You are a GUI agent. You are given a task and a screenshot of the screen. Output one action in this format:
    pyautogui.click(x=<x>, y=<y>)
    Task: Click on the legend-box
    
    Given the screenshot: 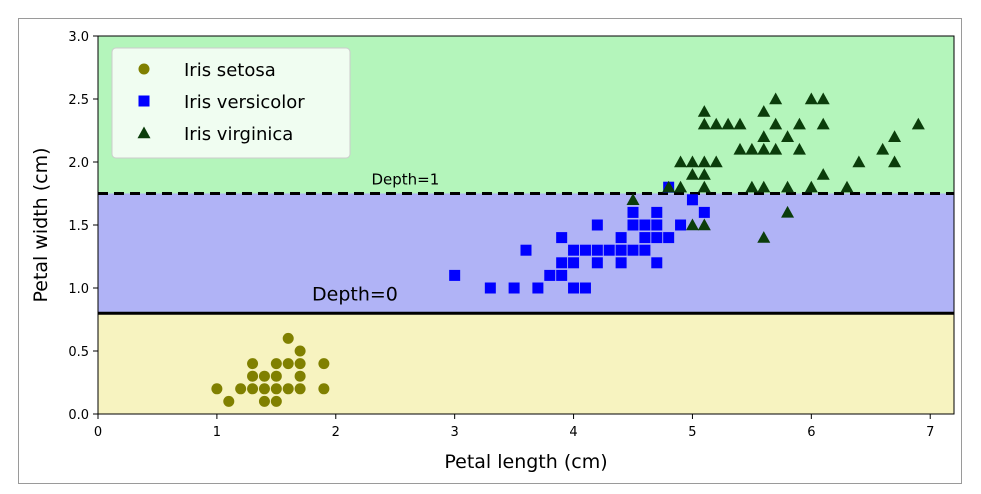 What is the action you would take?
    pyautogui.click(x=231, y=103)
    